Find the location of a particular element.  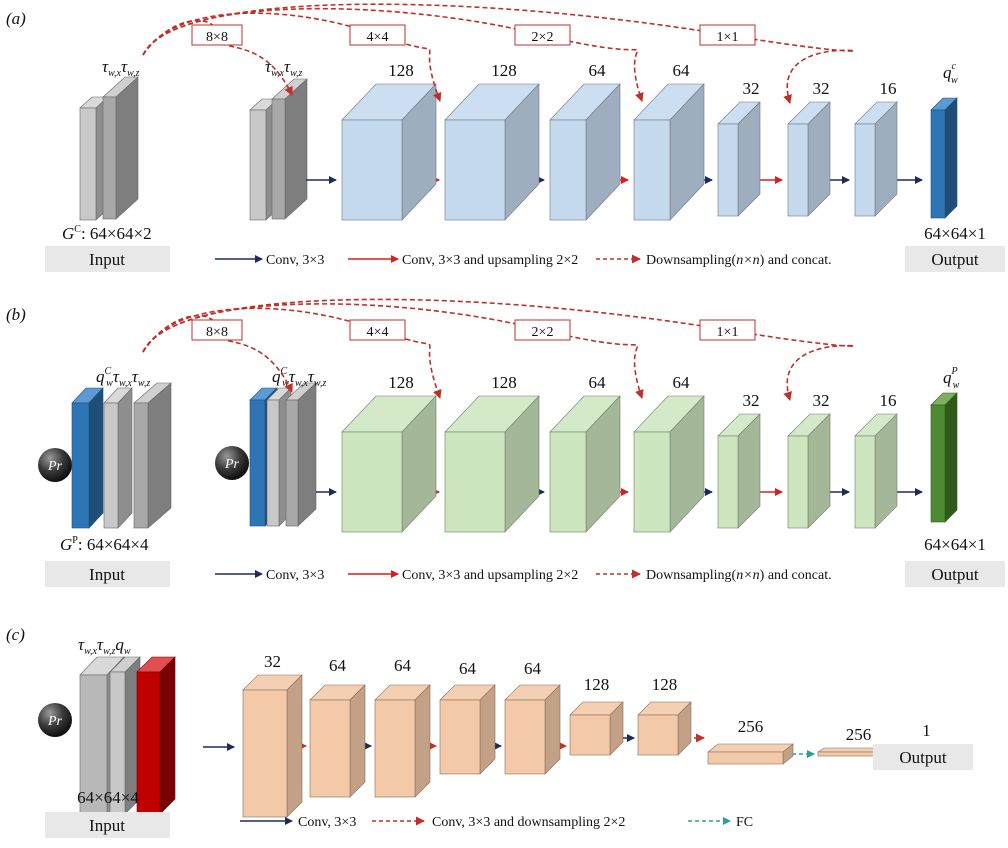

panel_b-block-channels-0: 128 is located at coordinates (401, 382).